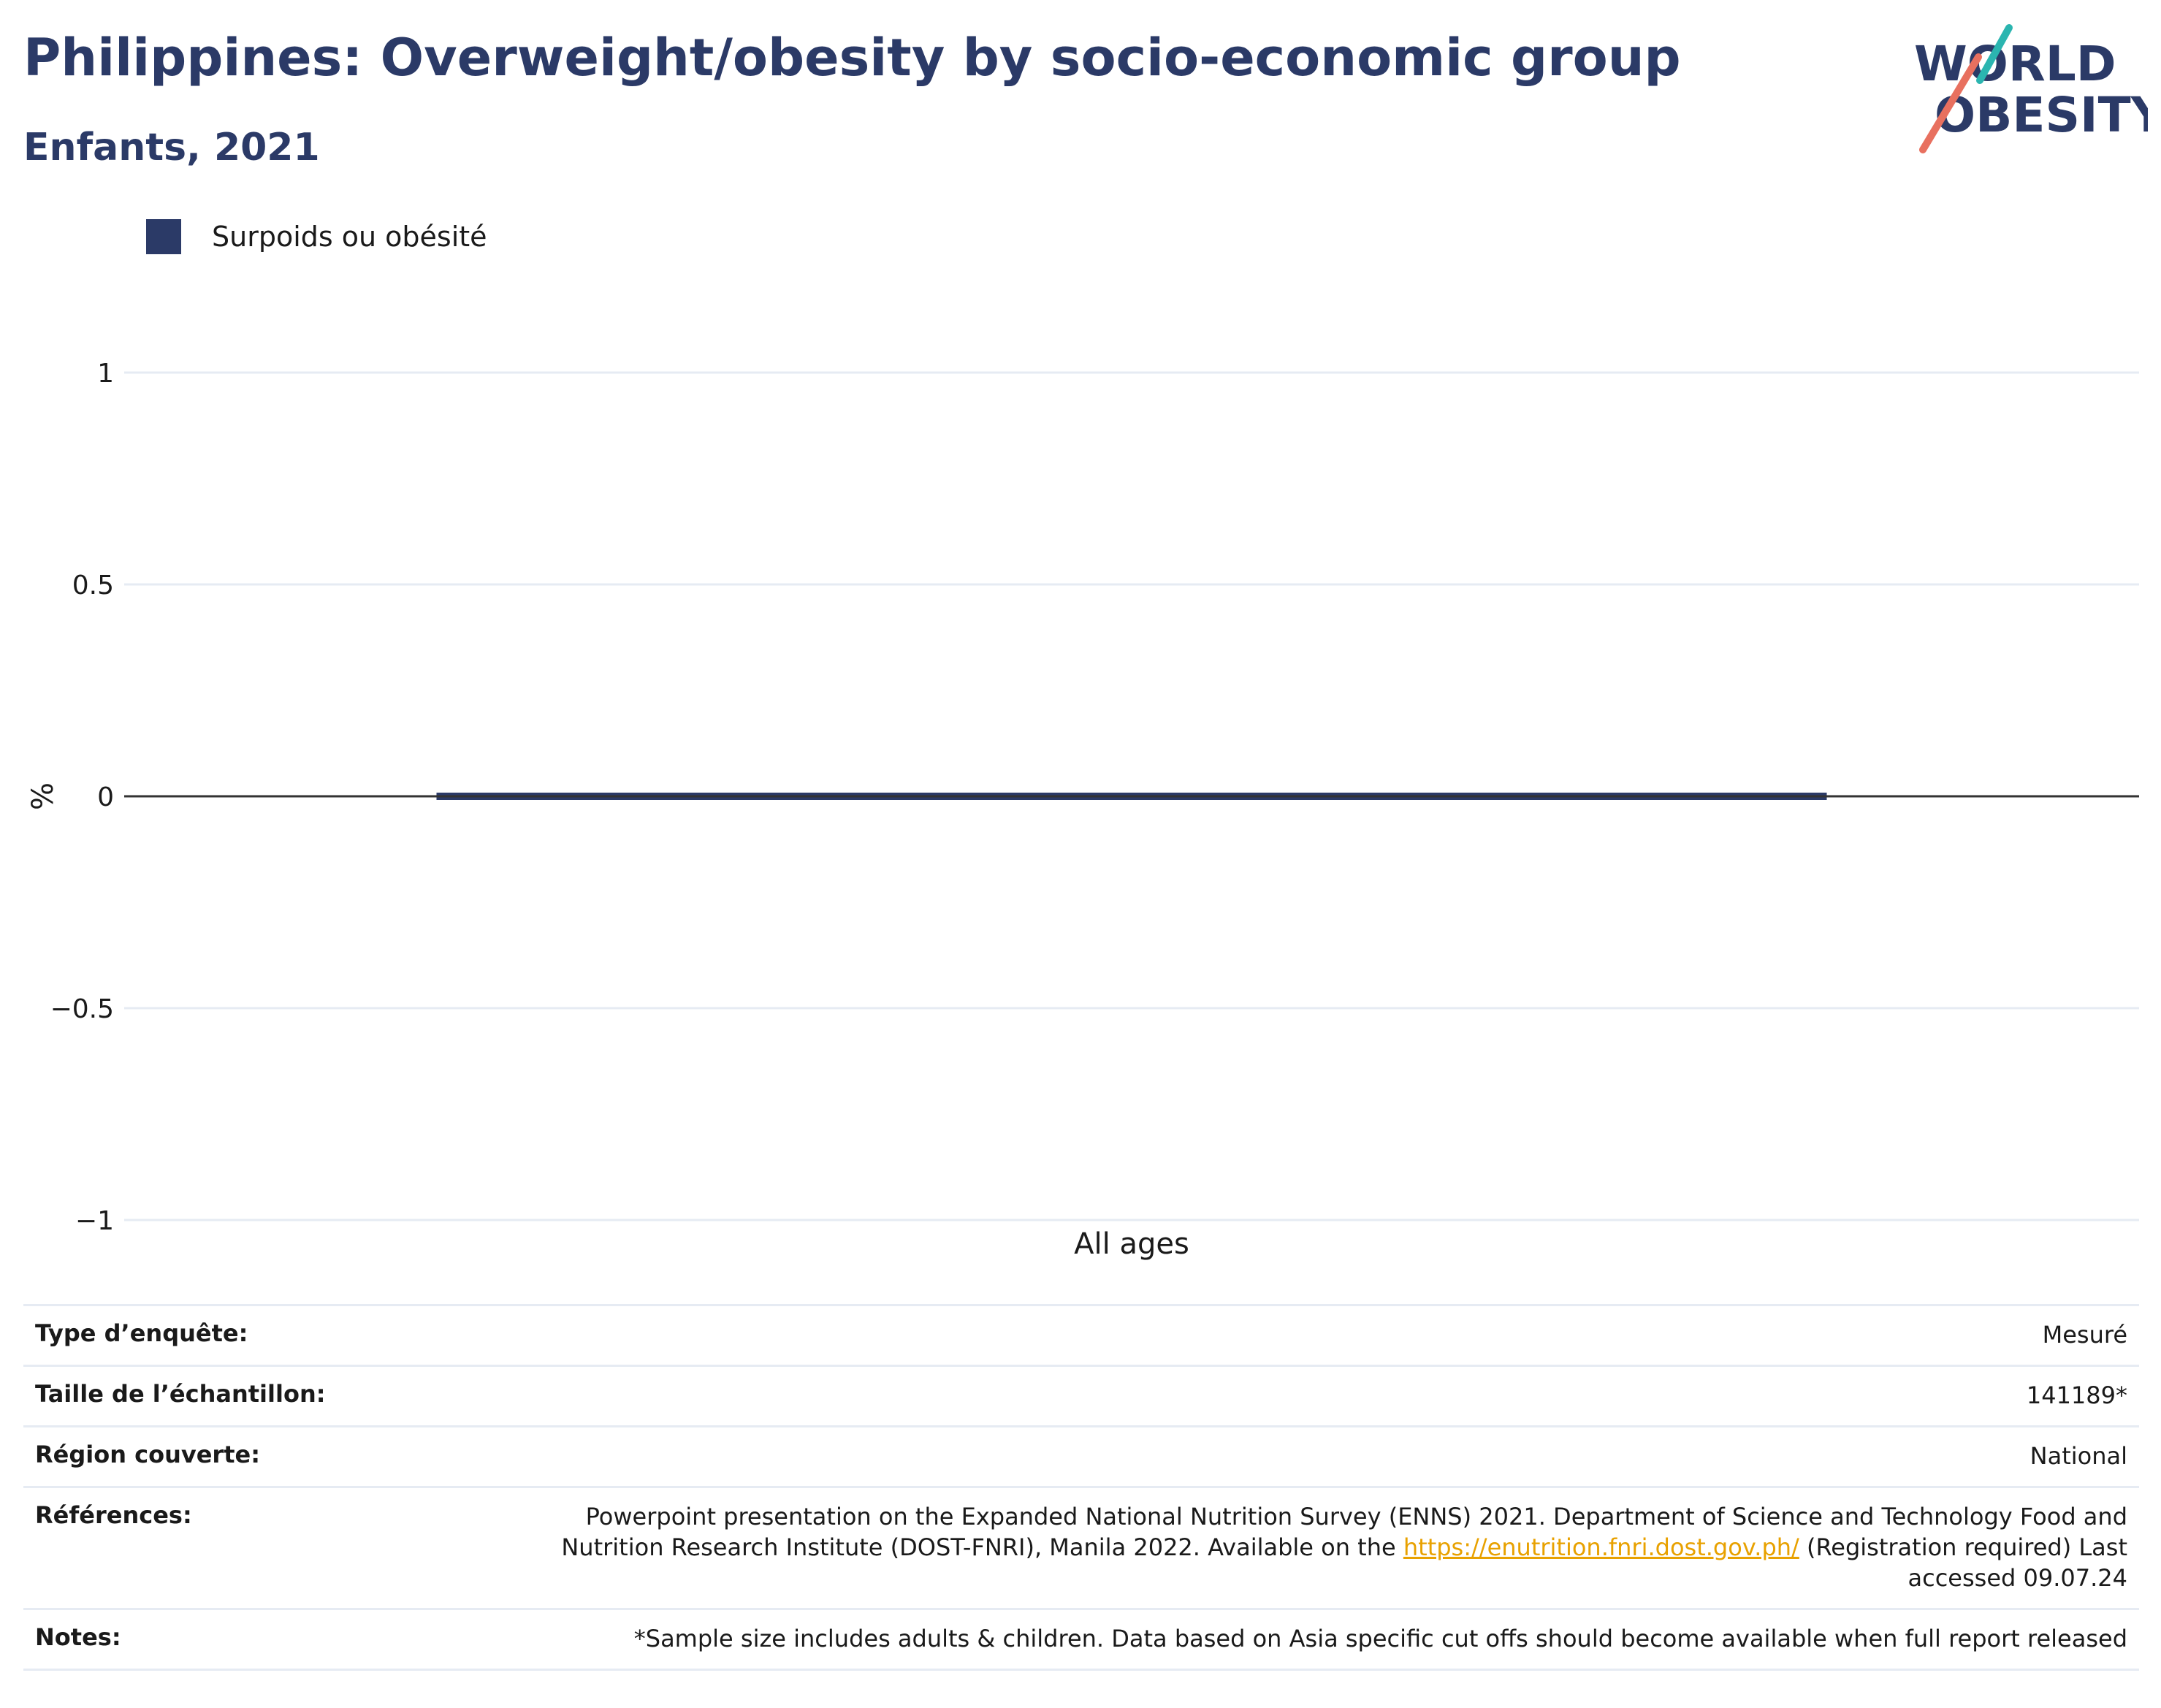 This screenshot has height=1708, width=2161. What do you see at coordinates (2076, 1395) in the screenshot?
I see `sample-size-value: 141189*` at bounding box center [2076, 1395].